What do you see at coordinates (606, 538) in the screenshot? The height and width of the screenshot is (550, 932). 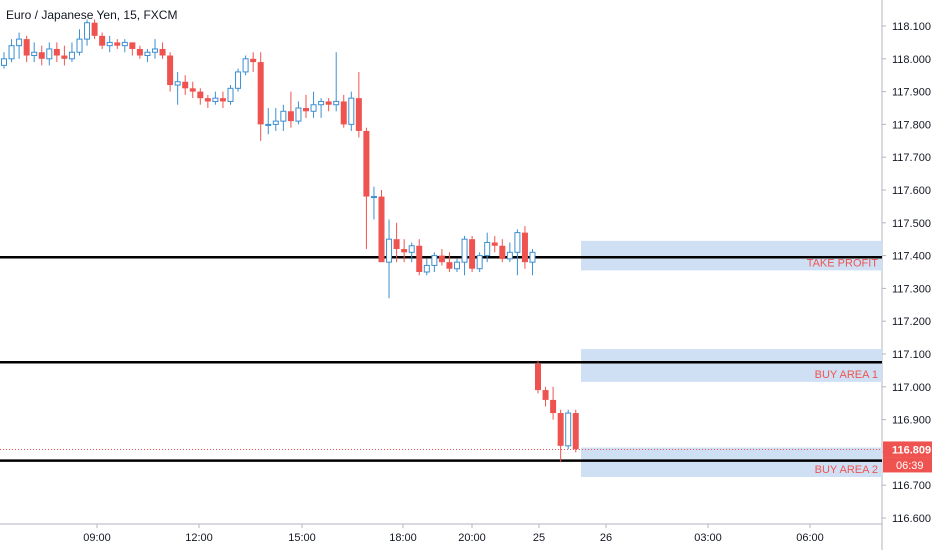 I see `time-tick-label: 26` at bounding box center [606, 538].